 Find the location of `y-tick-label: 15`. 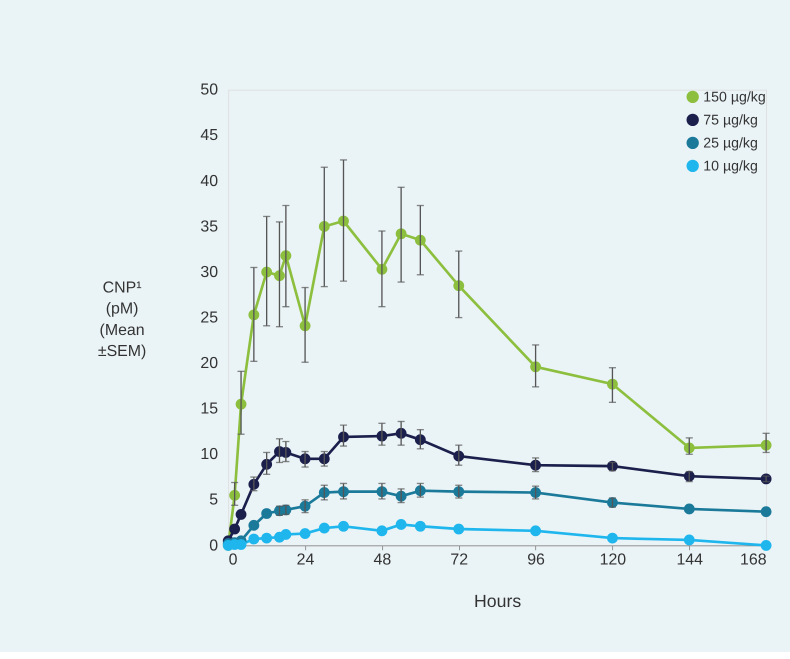

y-tick-label: 15 is located at coordinates (209, 409).